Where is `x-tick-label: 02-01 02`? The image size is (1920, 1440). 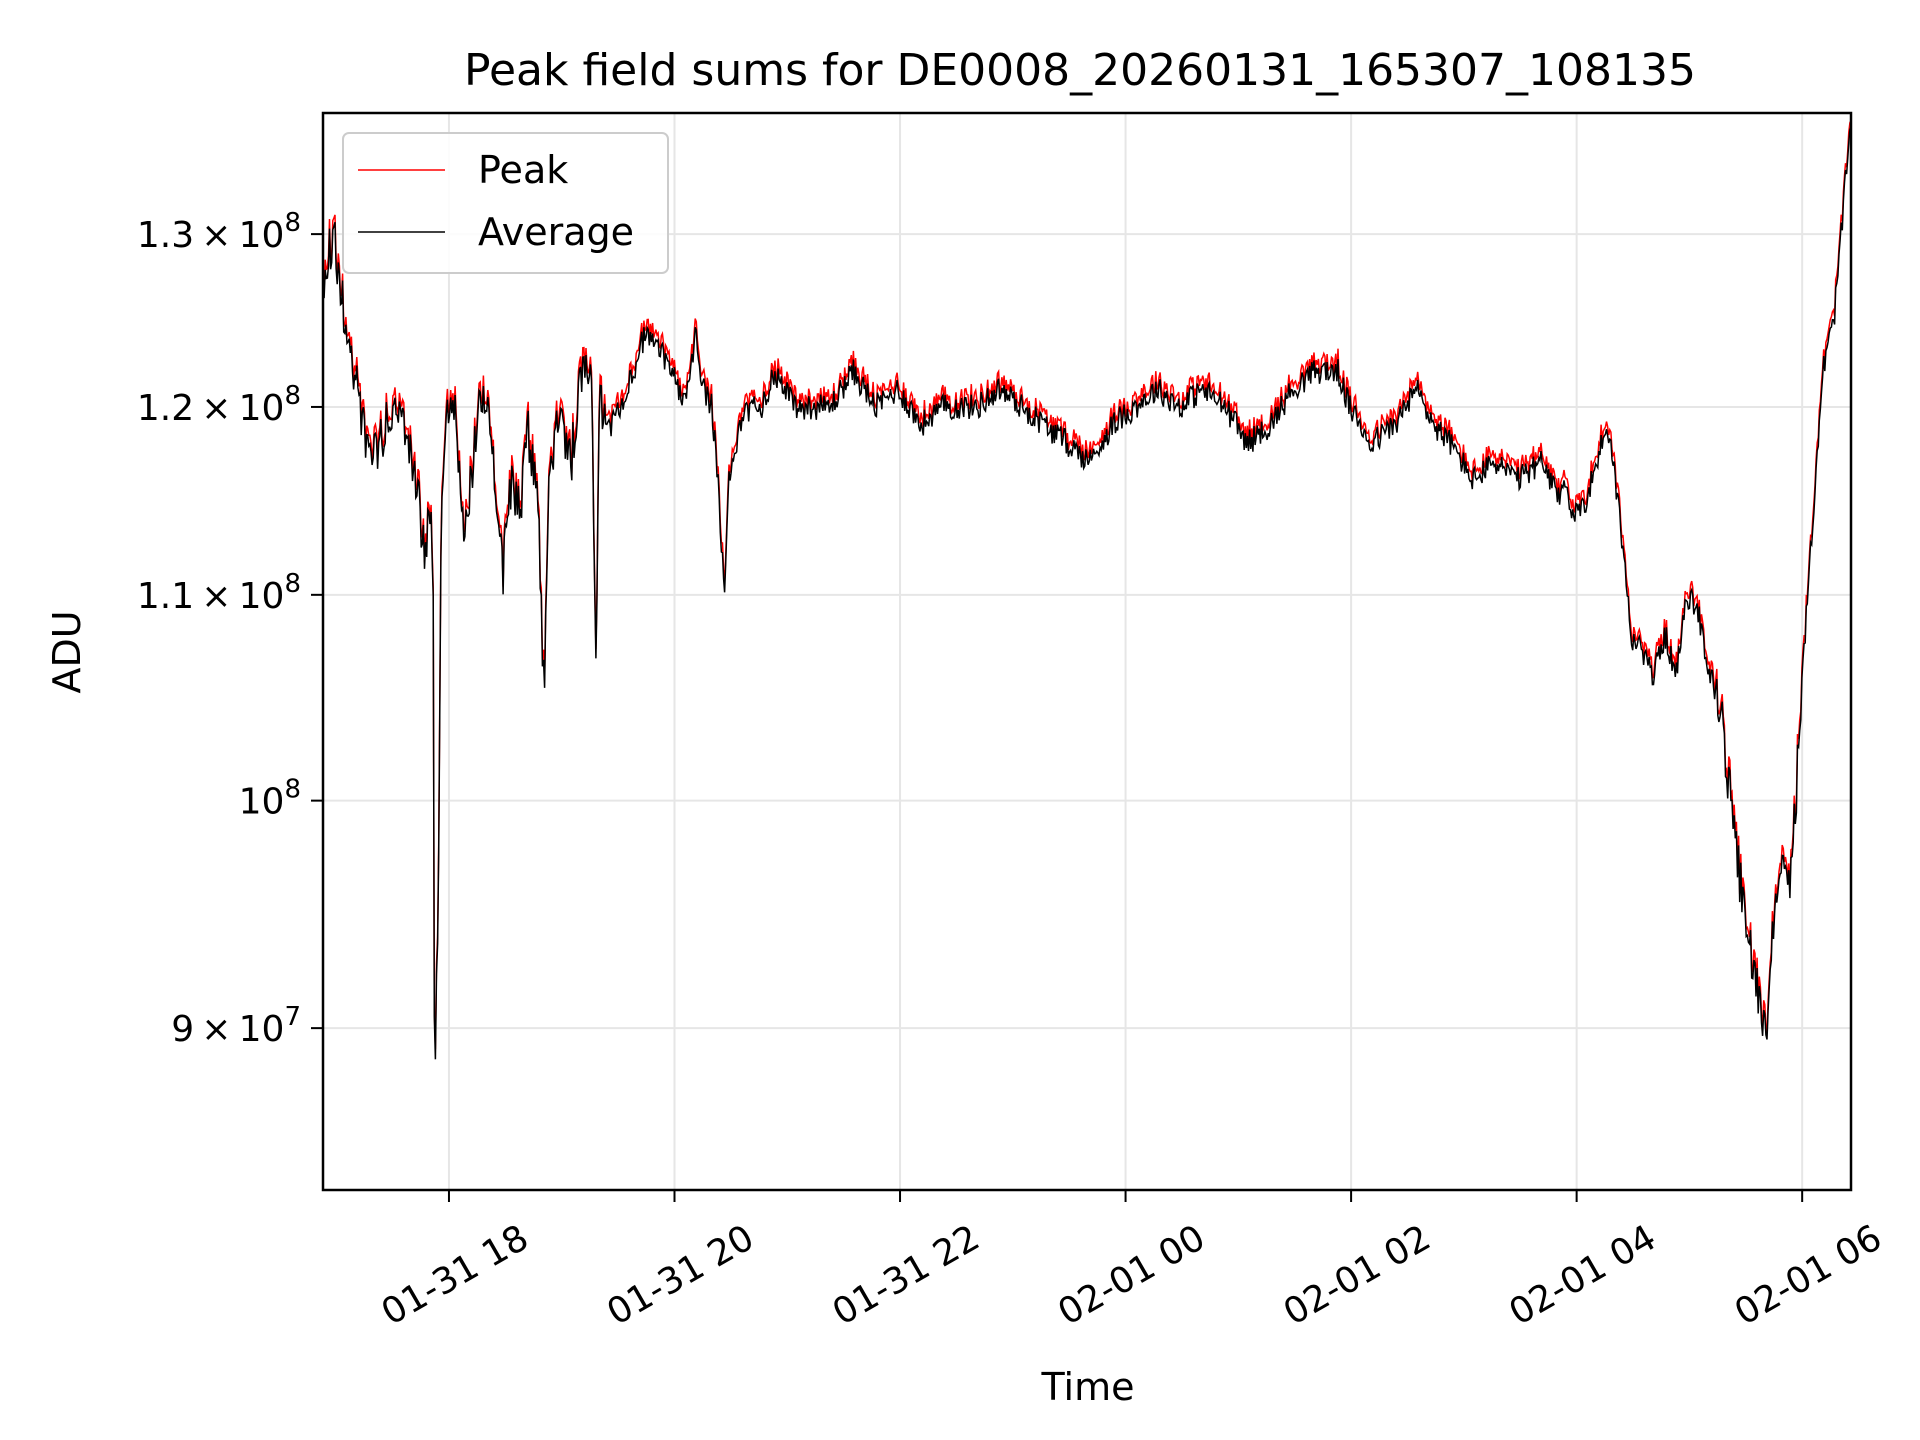 x-tick-label: 02-01 02 is located at coordinates (1357, 1275).